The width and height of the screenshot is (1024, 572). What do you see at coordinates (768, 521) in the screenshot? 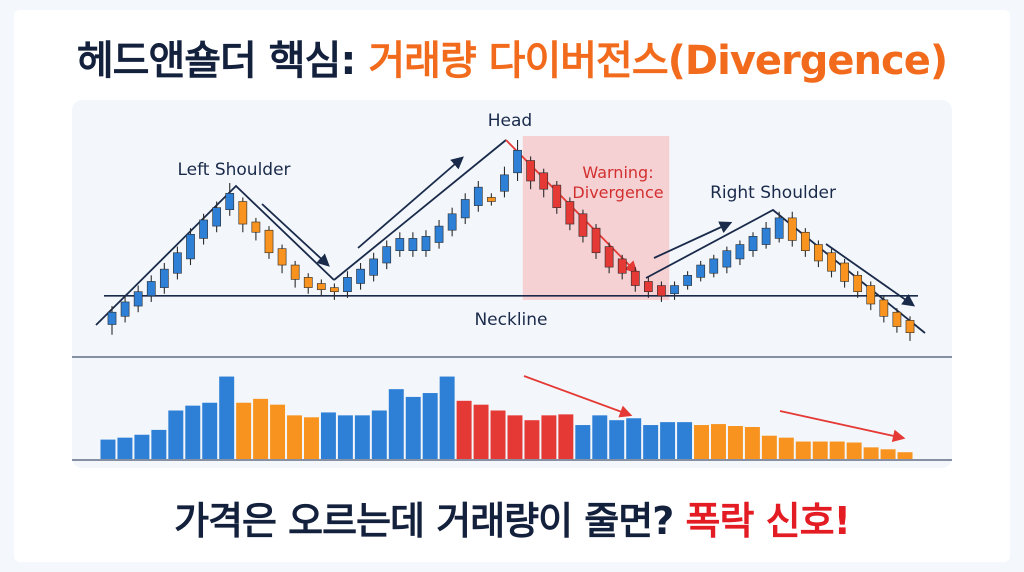
I see `caption-answer: 폭락 신호!` at bounding box center [768, 521].